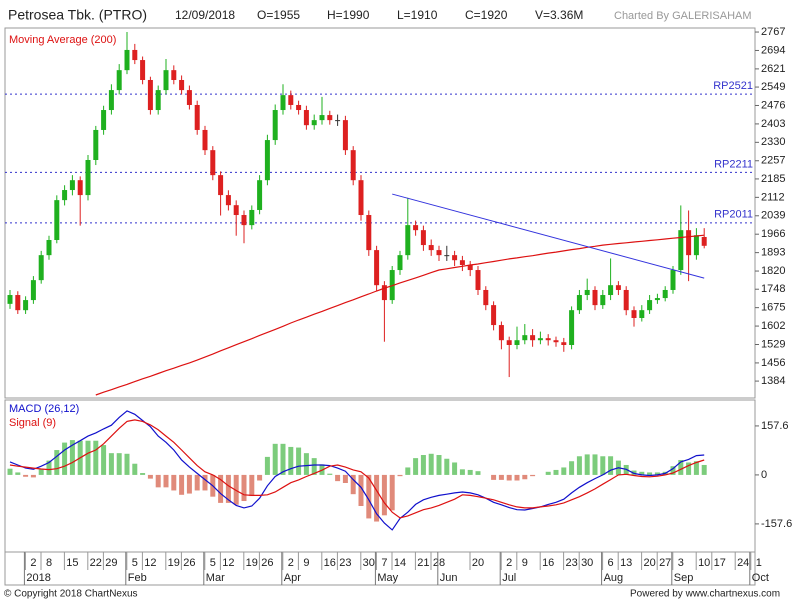 The height and width of the screenshot is (600, 800). Describe the element at coordinates (720, 563) in the screenshot. I see `x-tick-label: 17` at that location.